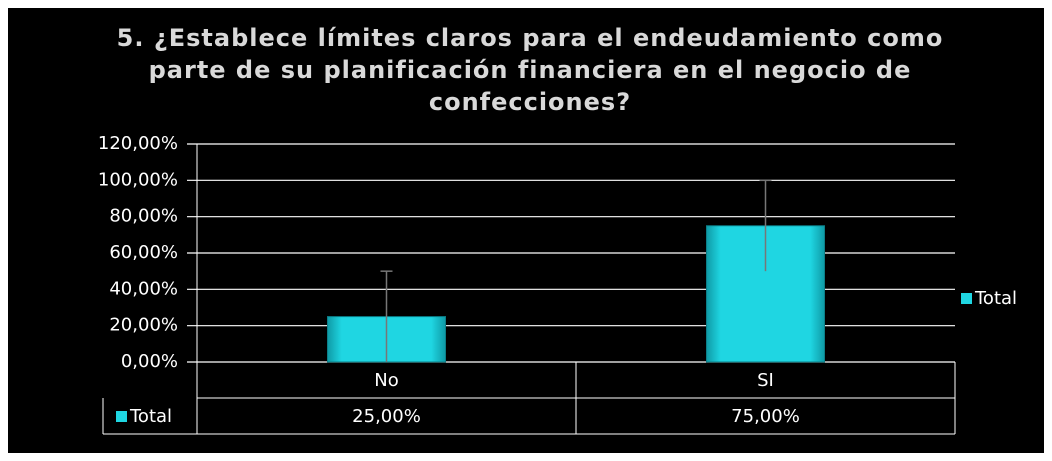 This screenshot has width=1052, height=461. Describe the element at coordinates (150, 416) in the screenshot. I see `table-row-header: Total` at that location.